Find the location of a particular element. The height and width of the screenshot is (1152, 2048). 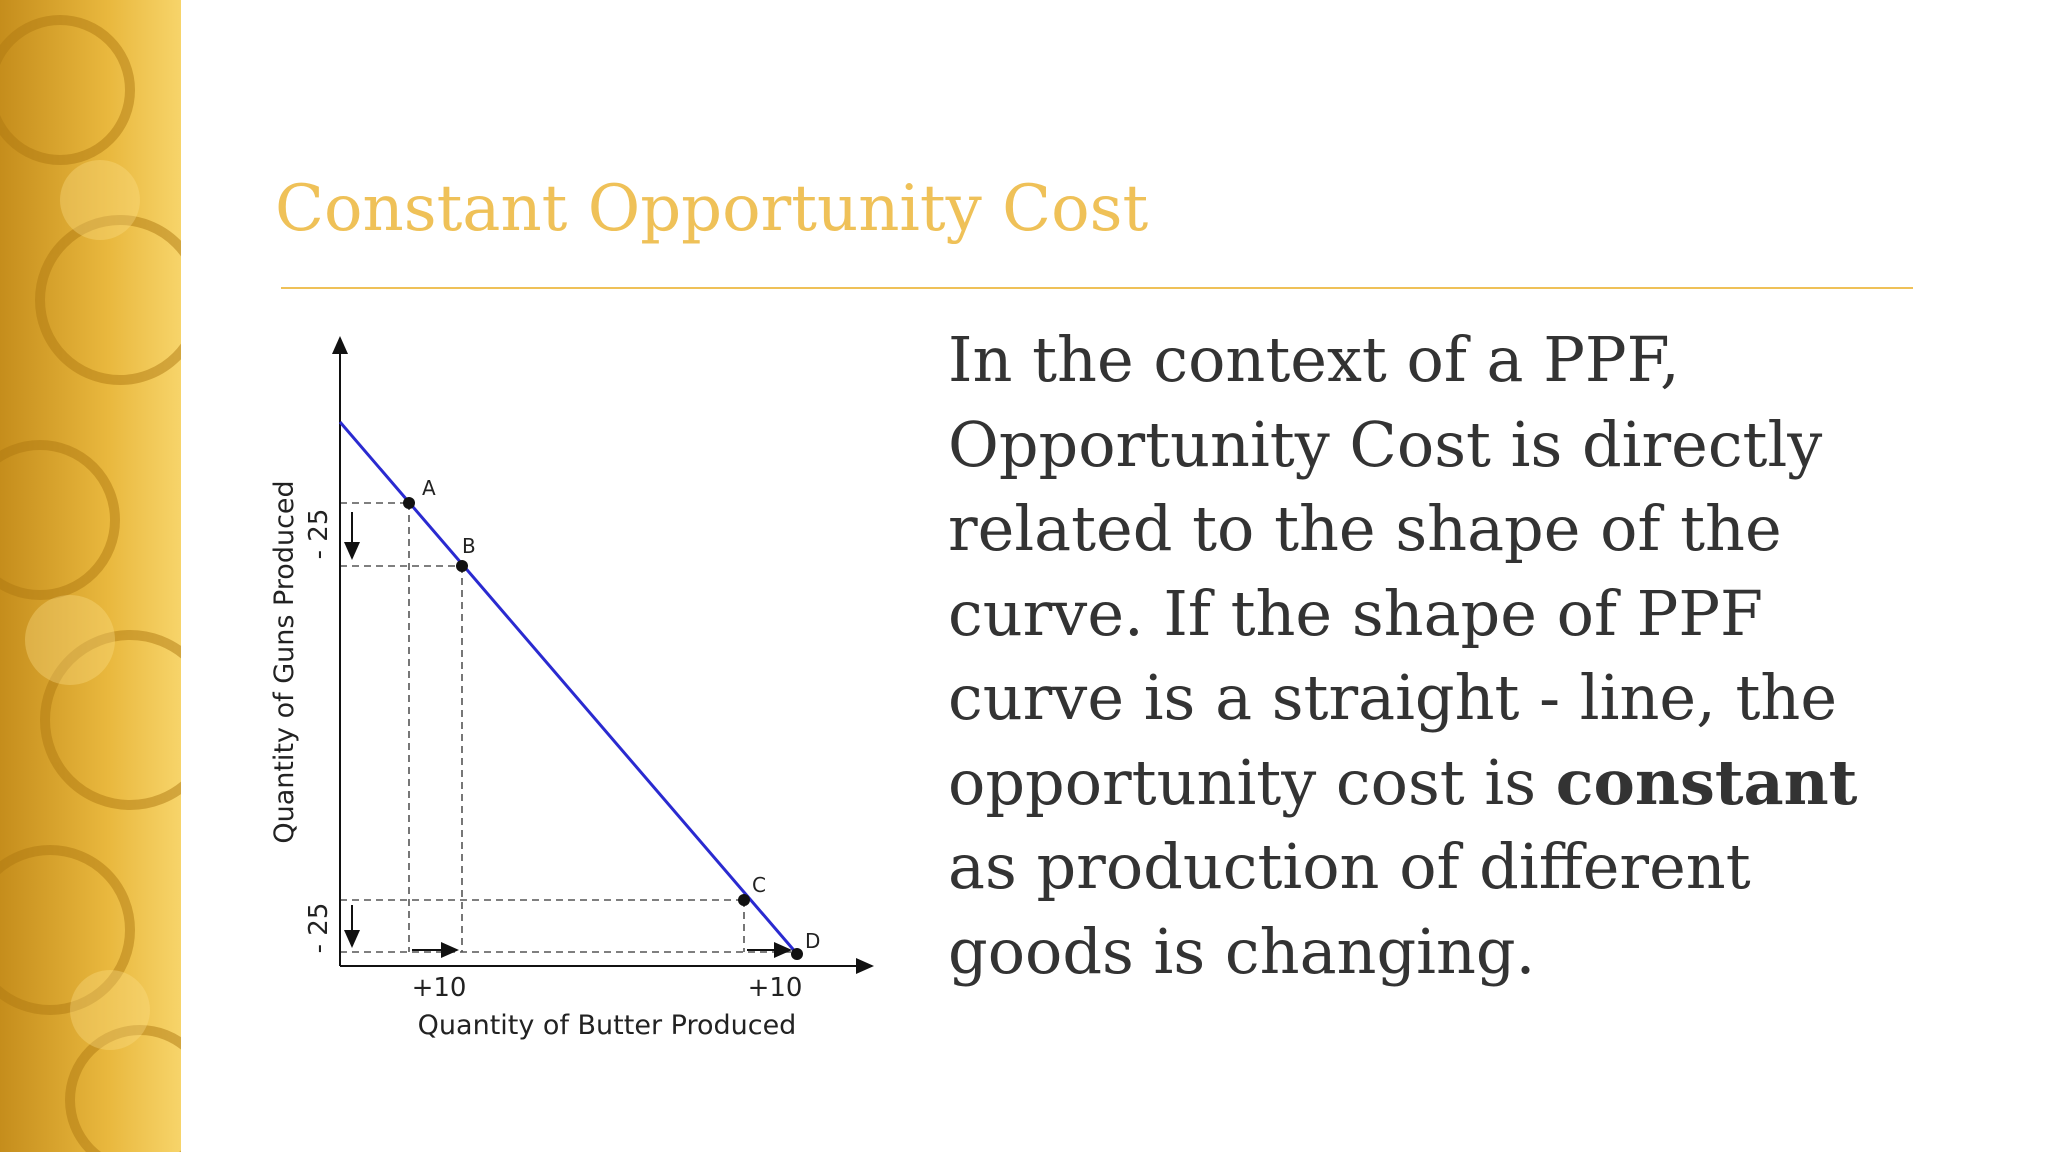

ppf-line is located at coordinates (569, 688).